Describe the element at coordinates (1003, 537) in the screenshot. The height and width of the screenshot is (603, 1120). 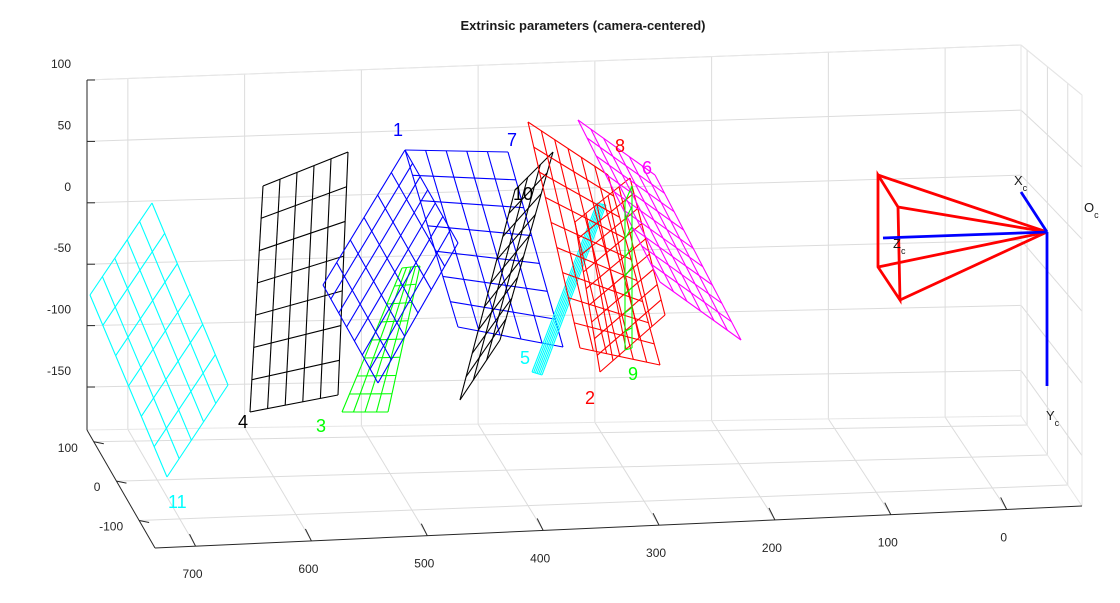
I see `depth-tick-label: 0` at that location.